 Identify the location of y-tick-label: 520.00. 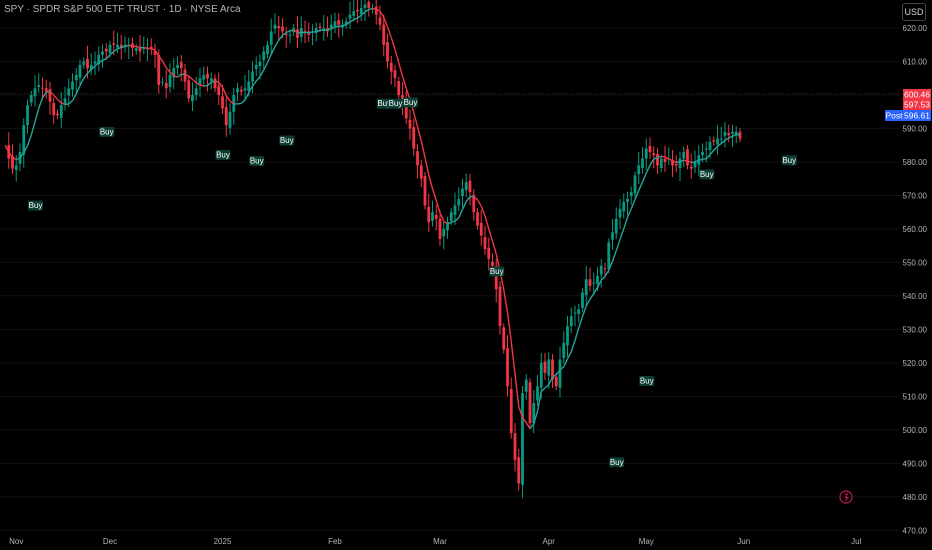
(915, 363).